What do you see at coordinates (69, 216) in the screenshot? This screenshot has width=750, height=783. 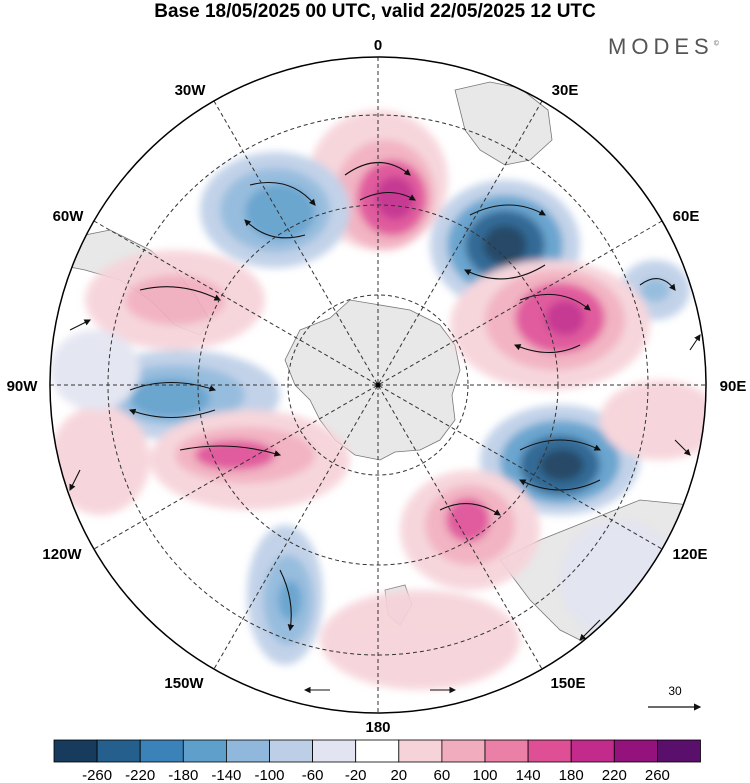 I see `lon-label-60w: 60W` at bounding box center [69, 216].